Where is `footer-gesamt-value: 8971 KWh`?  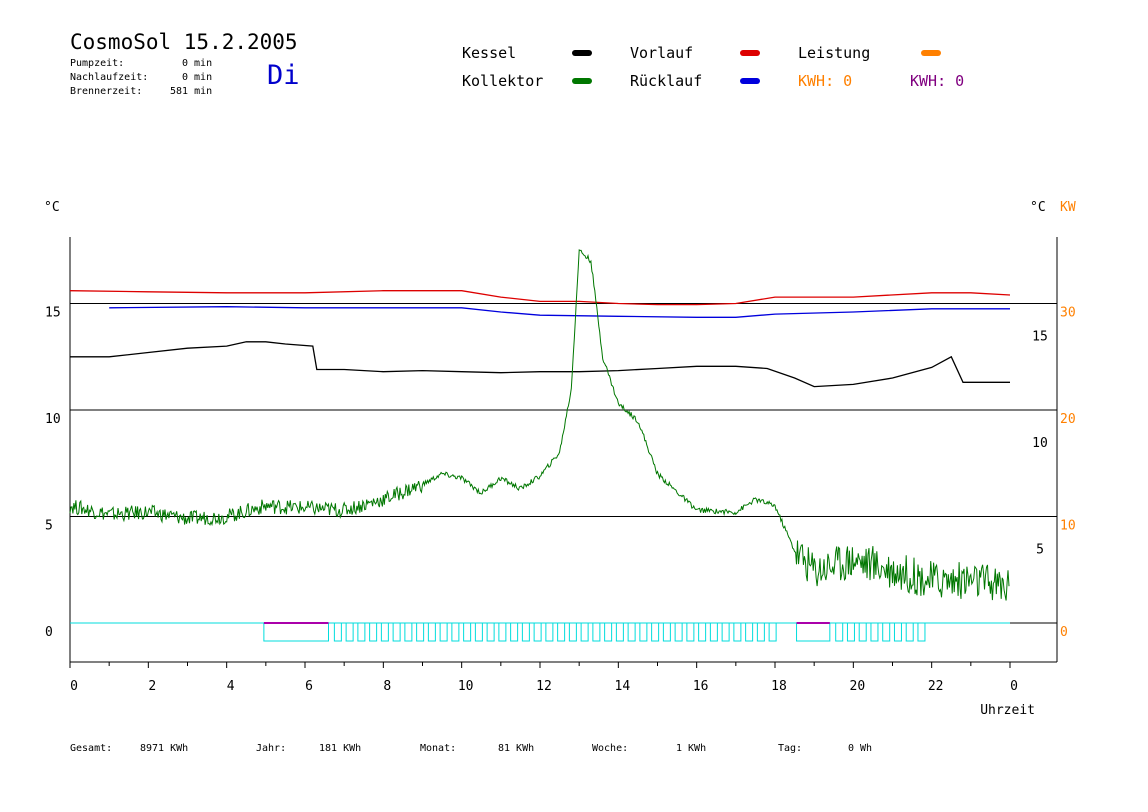
footer-gesamt-value: 8971 KWh is located at coordinates (164, 748).